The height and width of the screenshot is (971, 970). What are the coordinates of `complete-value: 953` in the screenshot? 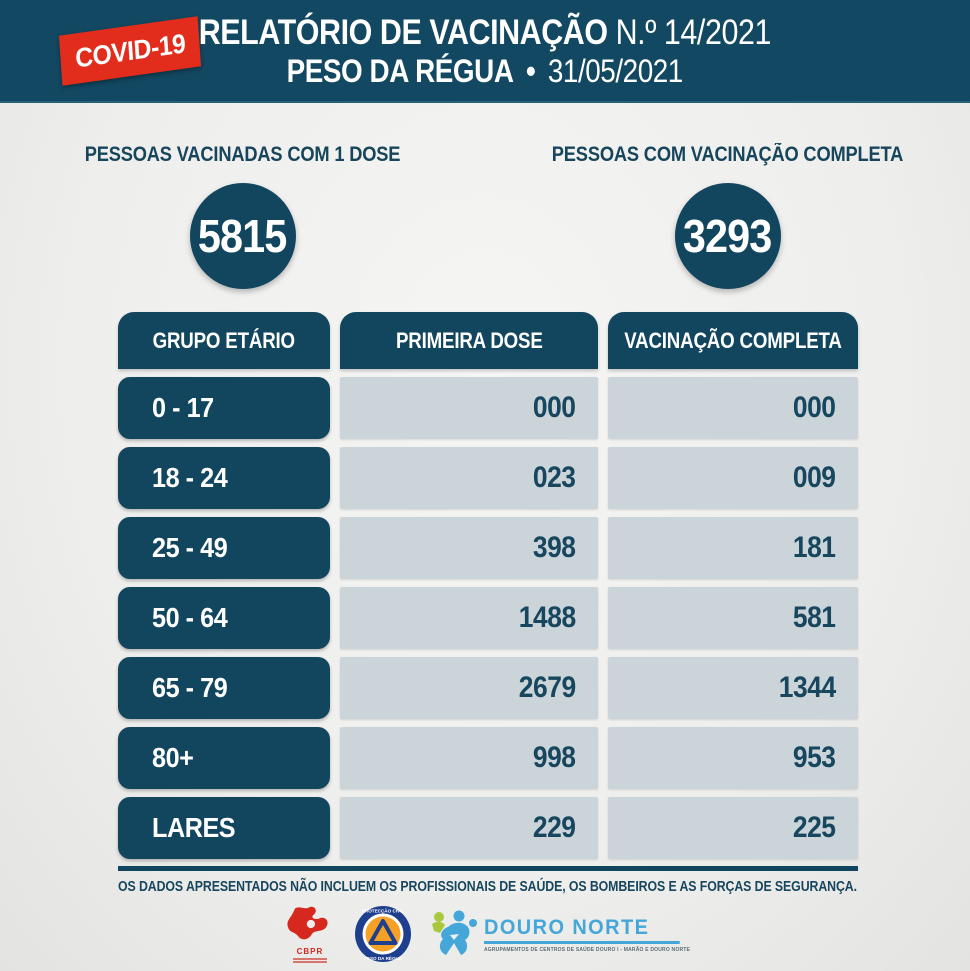 It's located at (814, 757).